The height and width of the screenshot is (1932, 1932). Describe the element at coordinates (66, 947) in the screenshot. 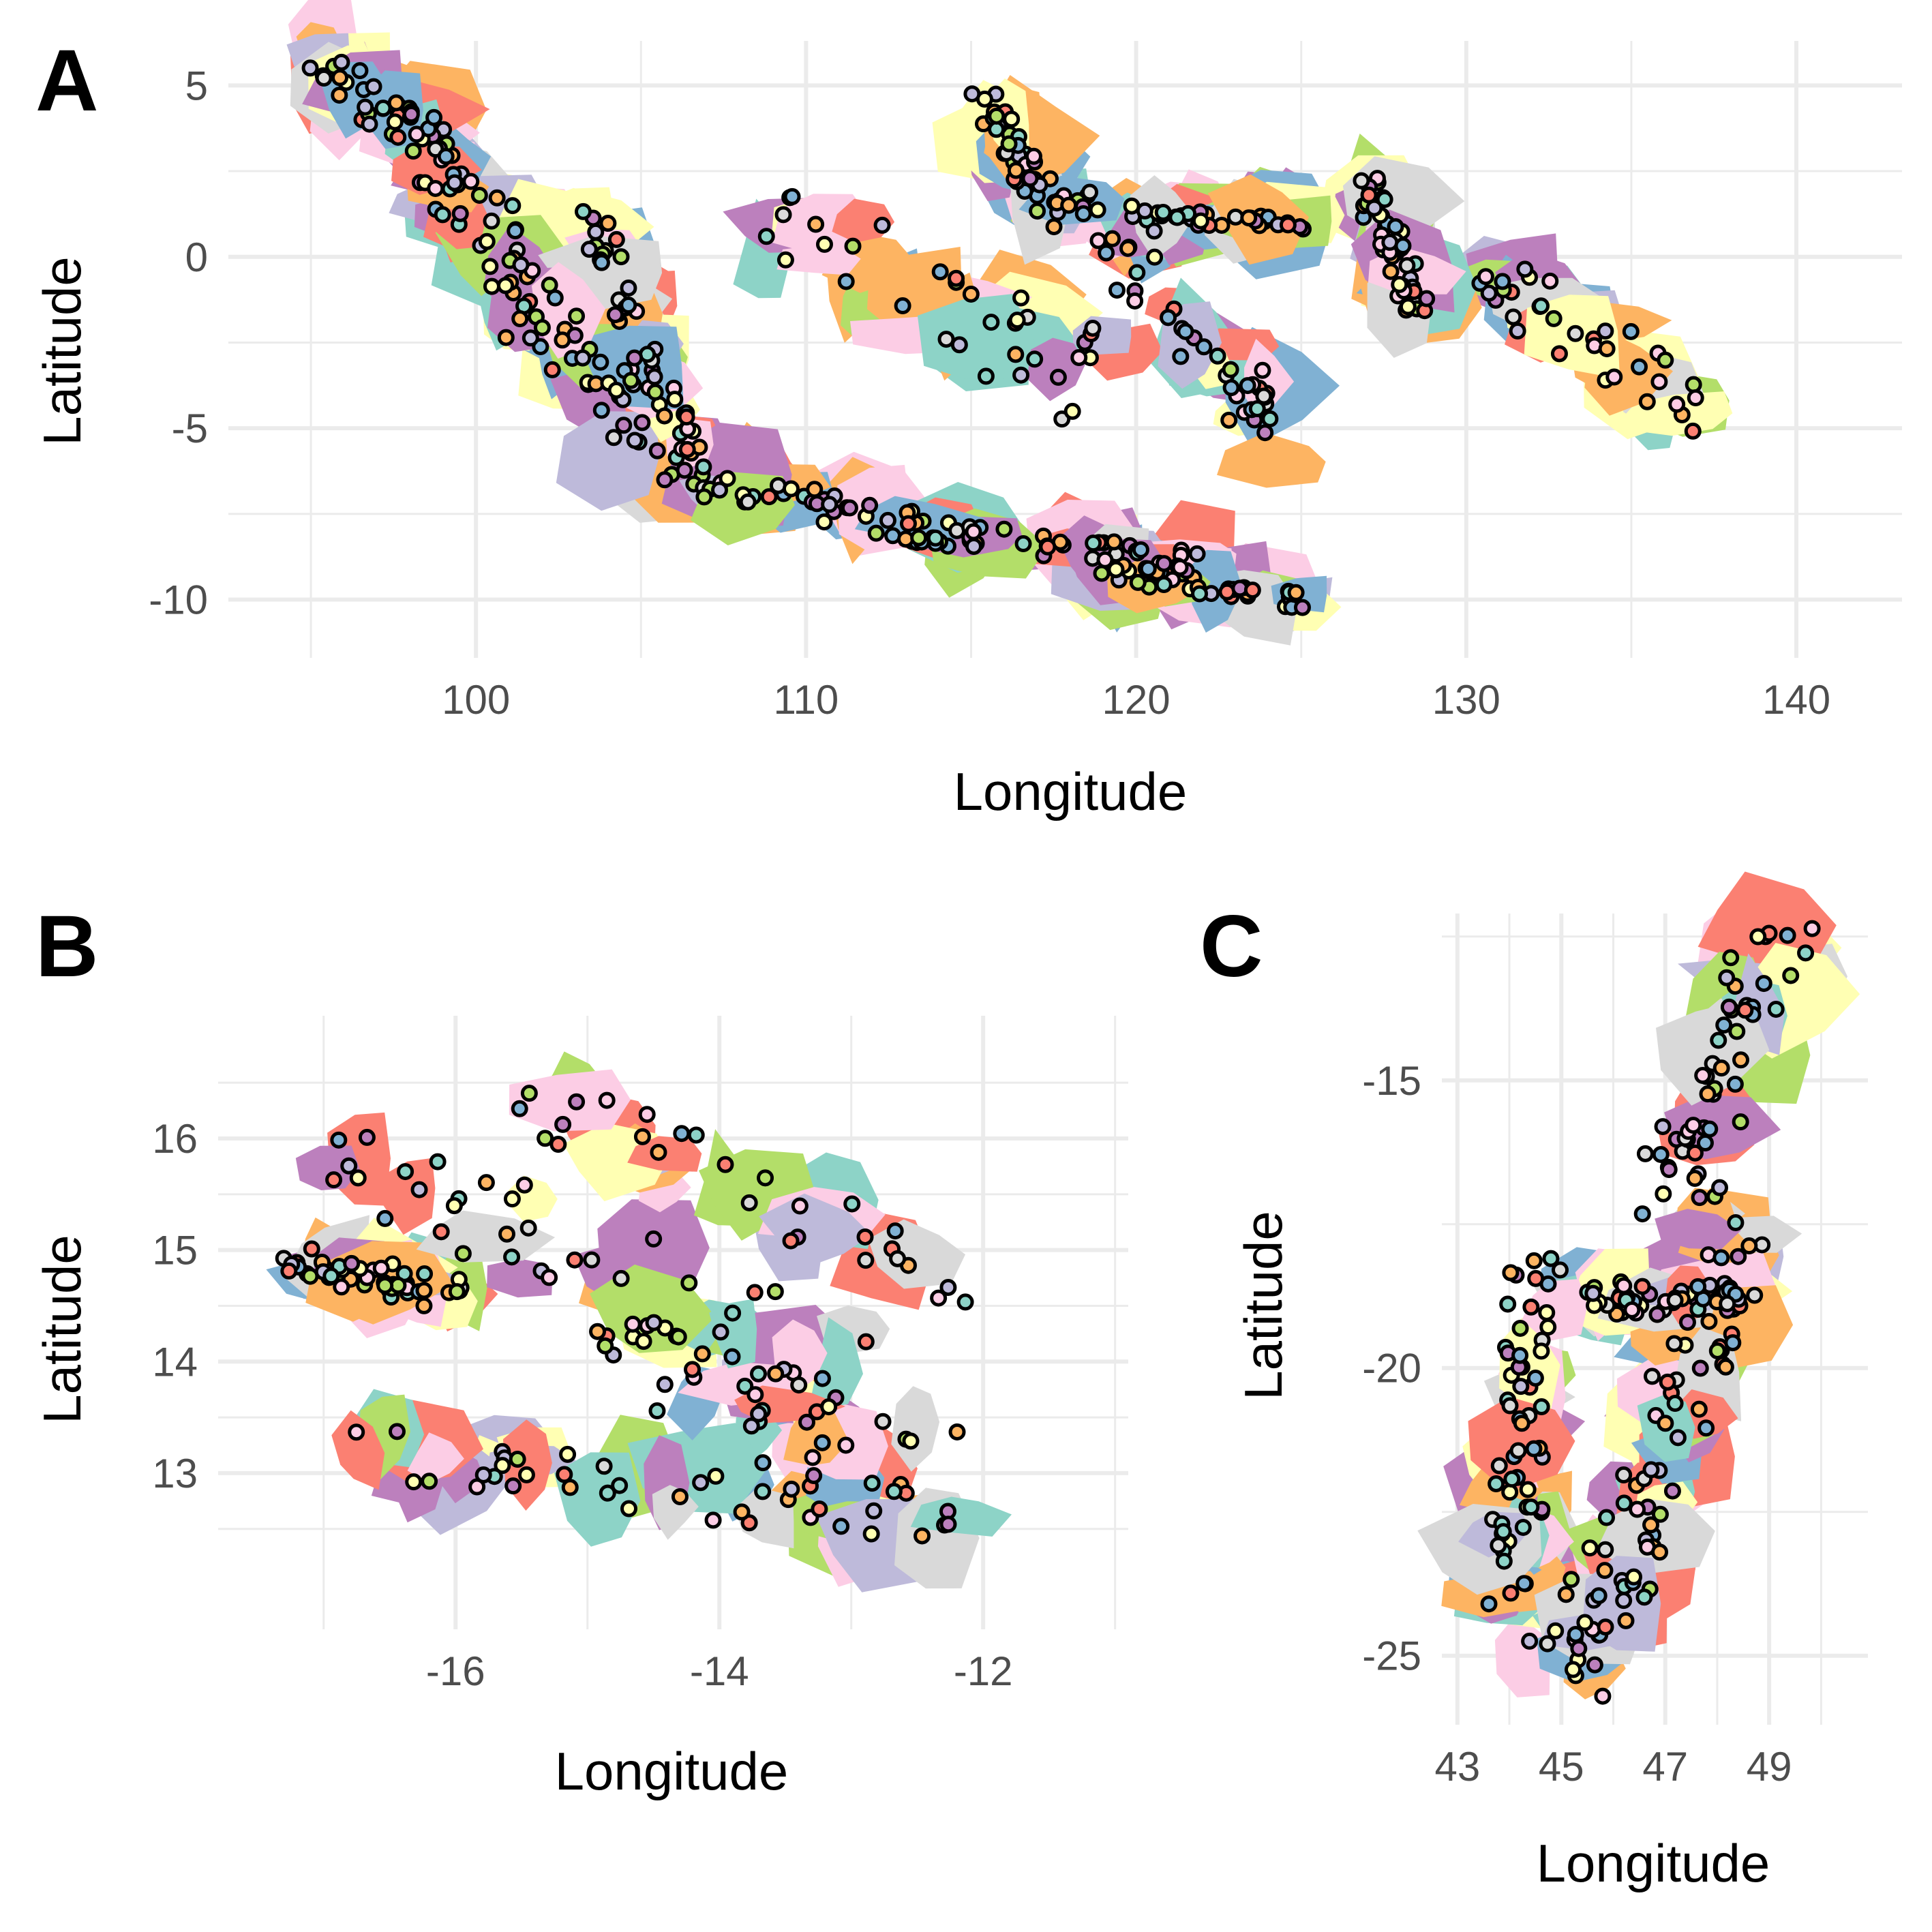

I see `panel-b-label: B` at that location.